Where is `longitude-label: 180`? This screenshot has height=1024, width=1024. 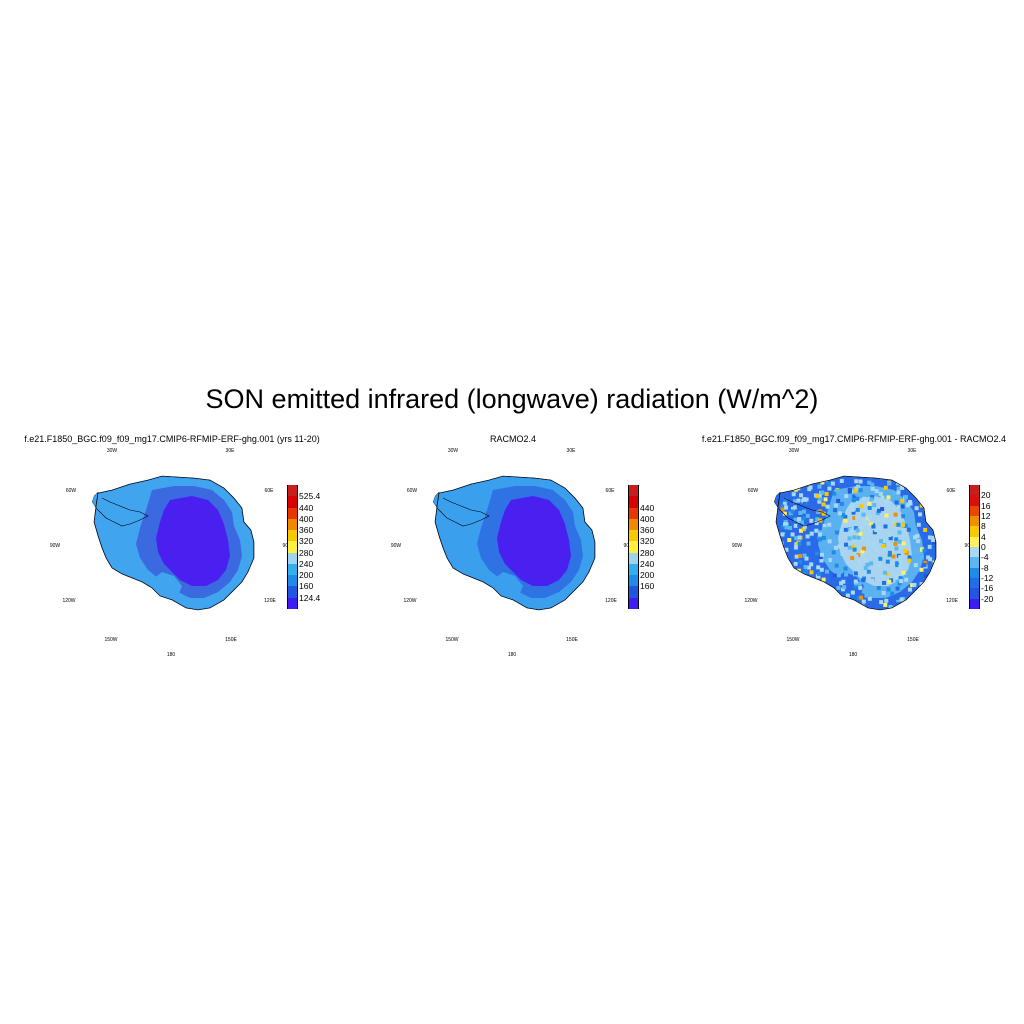 longitude-label: 180 is located at coordinates (171, 655).